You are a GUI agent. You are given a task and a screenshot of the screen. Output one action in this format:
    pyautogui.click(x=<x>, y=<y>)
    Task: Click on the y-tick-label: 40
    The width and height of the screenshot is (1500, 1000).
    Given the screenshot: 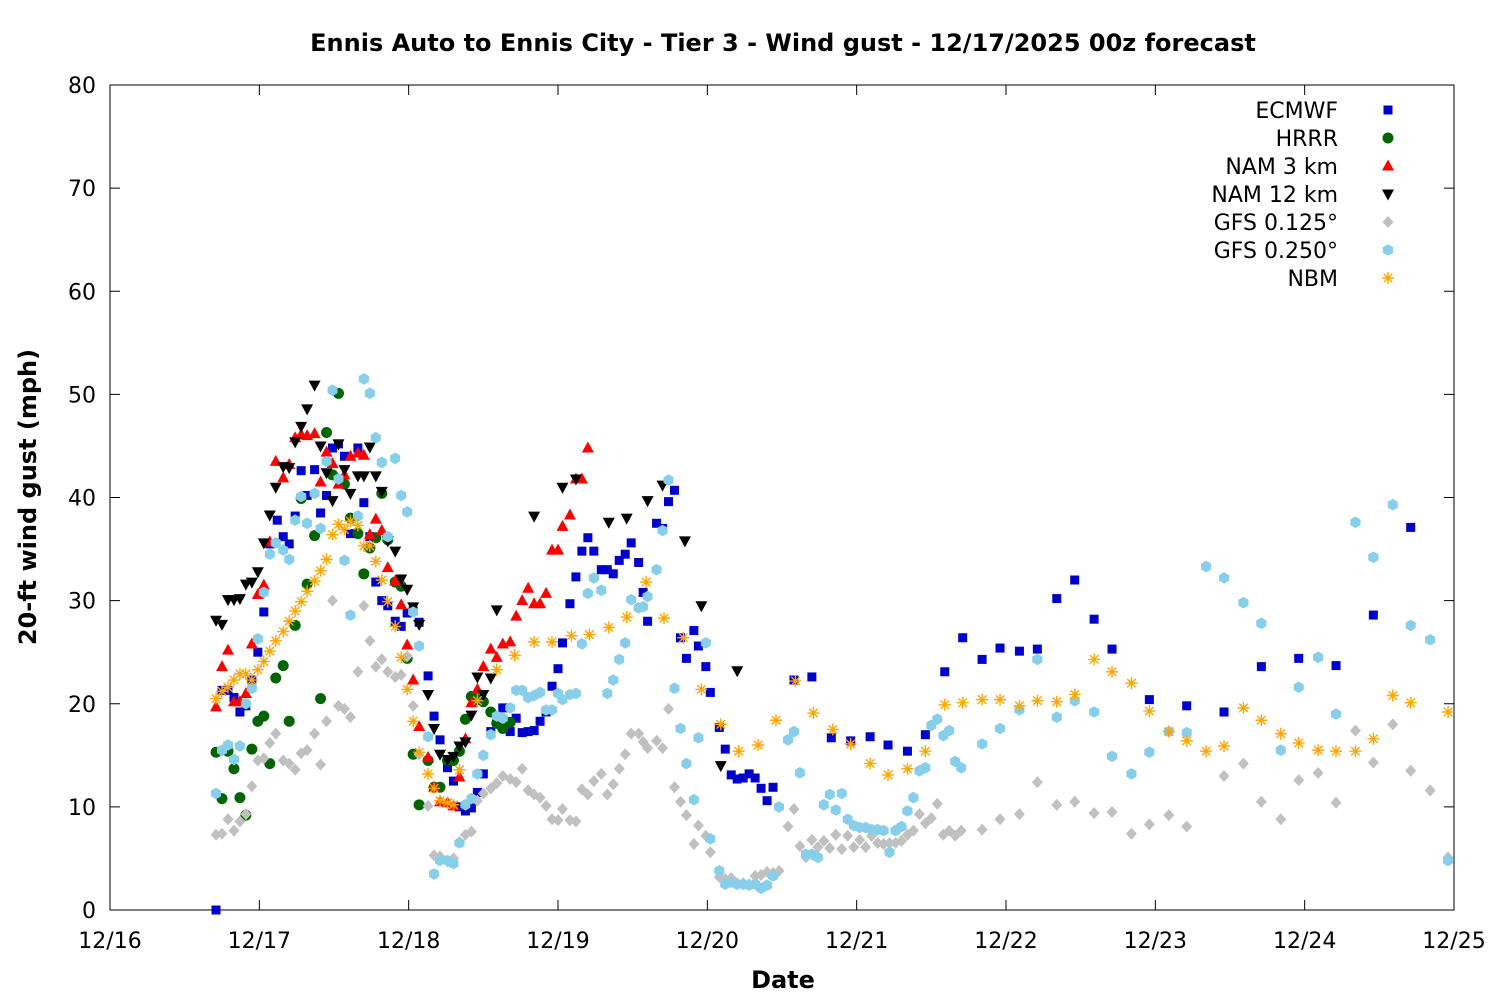 What is the action you would take?
    pyautogui.click(x=82, y=499)
    